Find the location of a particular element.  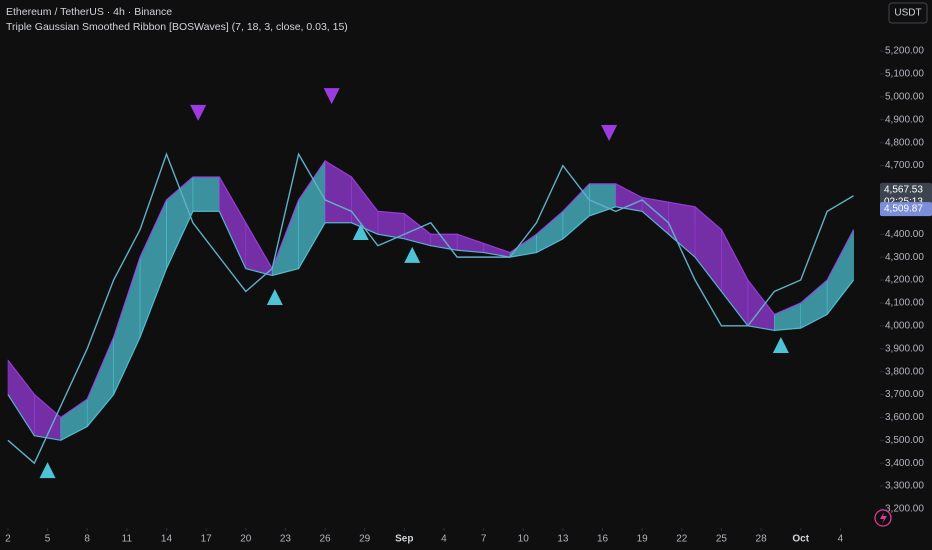

x-tick-label: 19 is located at coordinates (643, 539).